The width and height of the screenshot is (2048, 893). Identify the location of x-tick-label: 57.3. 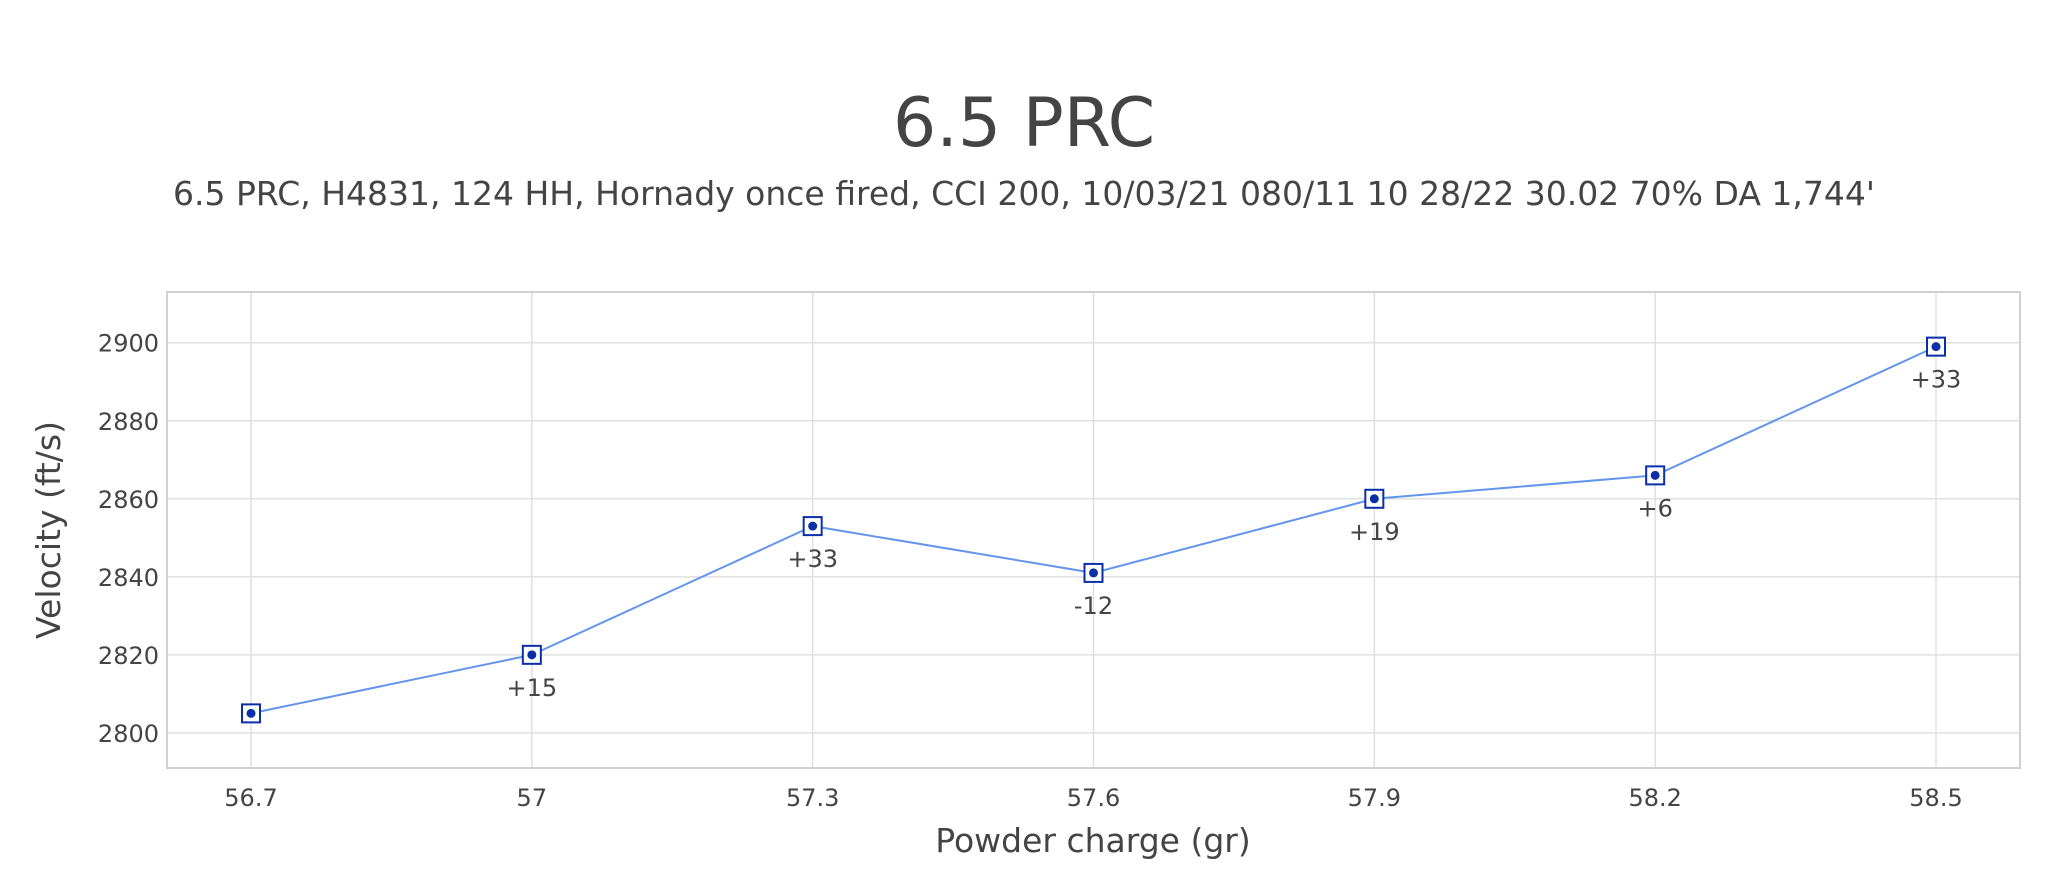
(812, 798).